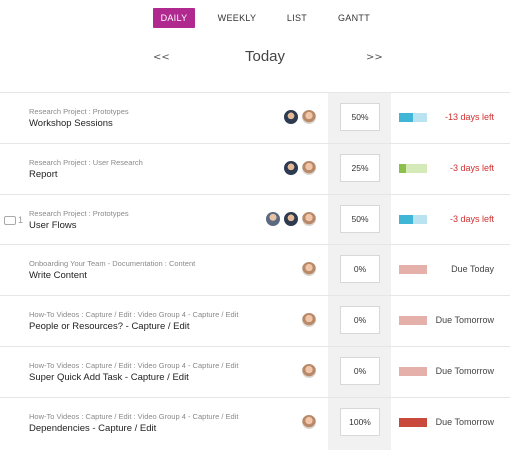  What do you see at coordinates (297, 18) in the screenshot?
I see `tab-list: LIST` at bounding box center [297, 18].